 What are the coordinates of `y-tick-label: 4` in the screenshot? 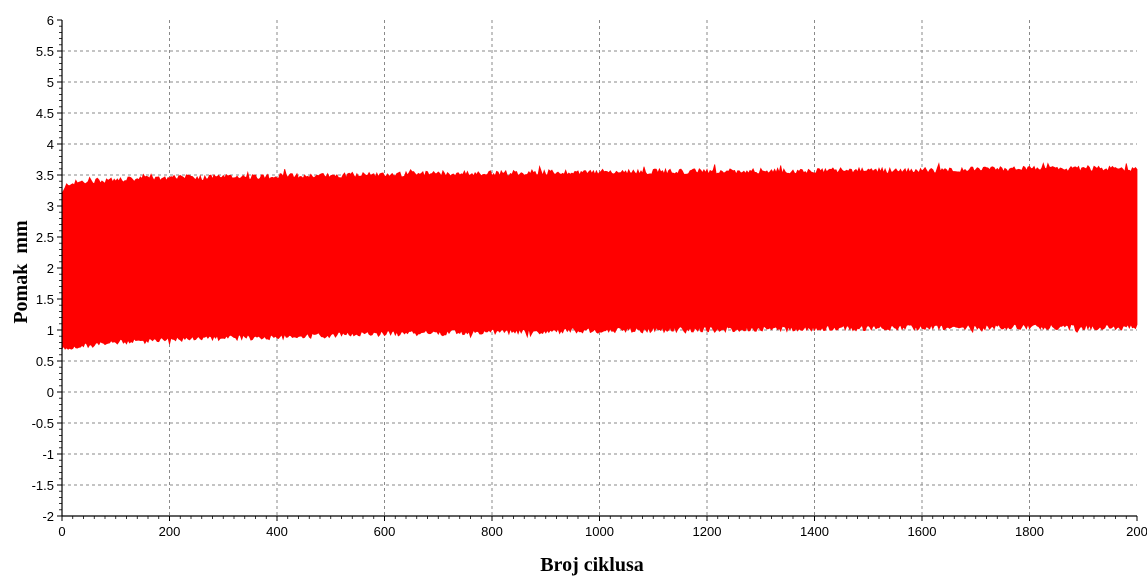 It's located at (50, 144).